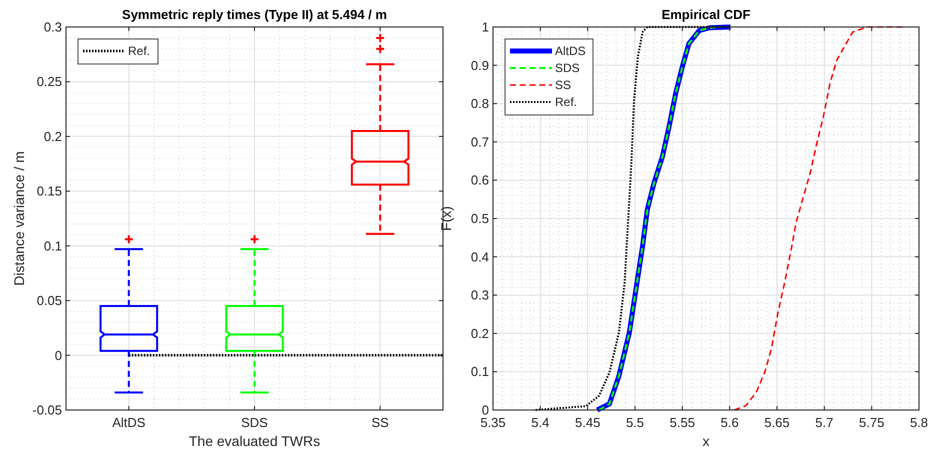 Image resolution: width=932 pixels, height=456 pixels. I want to click on y-tick-label: 0.7, so click(479, 142).